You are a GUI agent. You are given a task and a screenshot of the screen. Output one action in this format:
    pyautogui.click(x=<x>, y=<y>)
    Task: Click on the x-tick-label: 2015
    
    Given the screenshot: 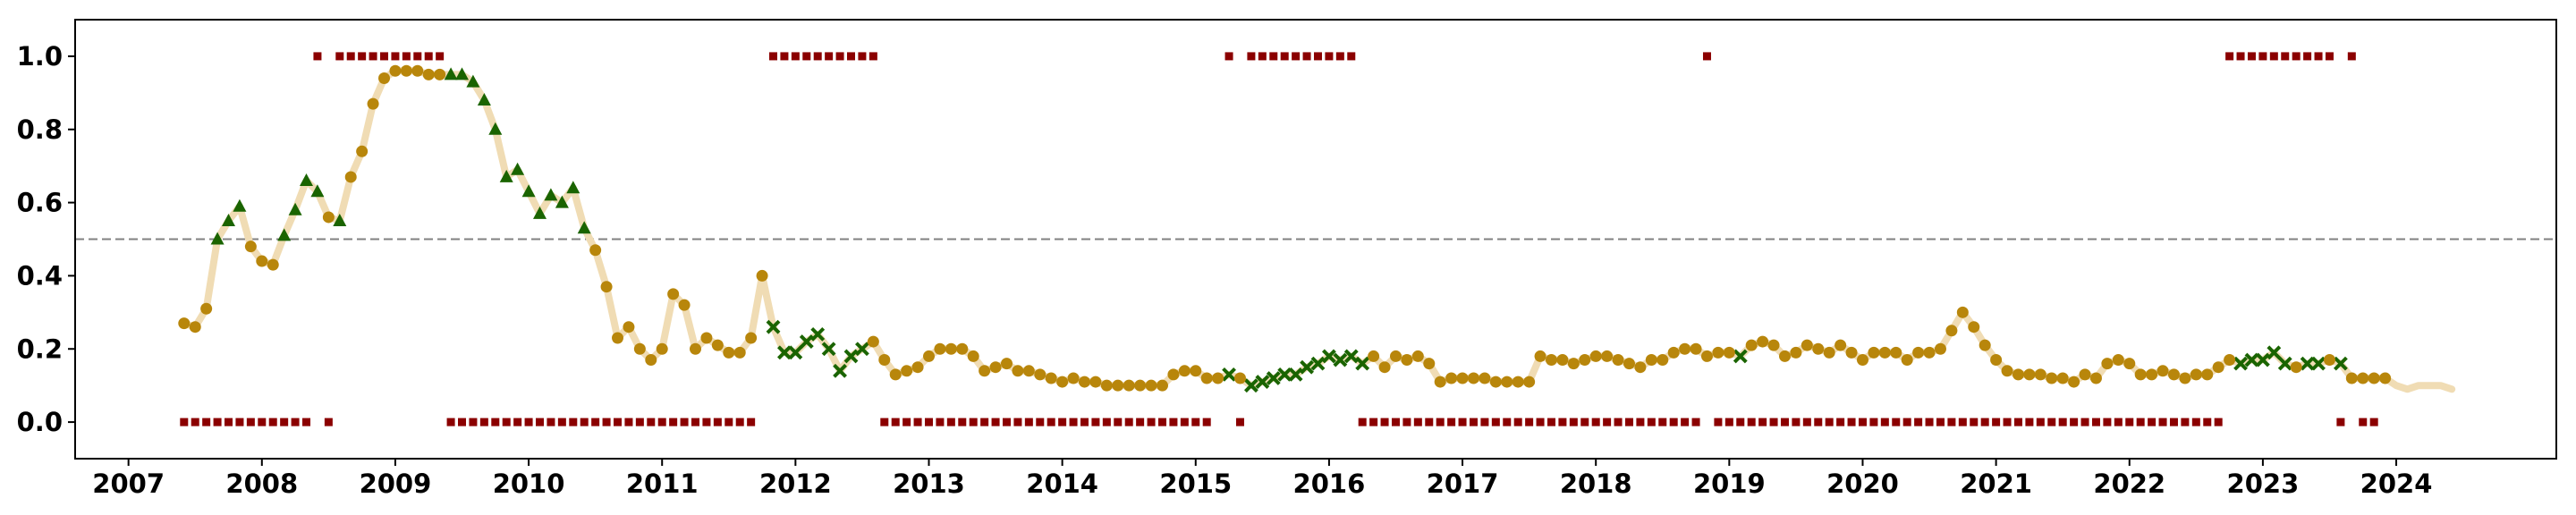 What is the action you would take?
    pyautogui.click(x=1195, y=484)
    